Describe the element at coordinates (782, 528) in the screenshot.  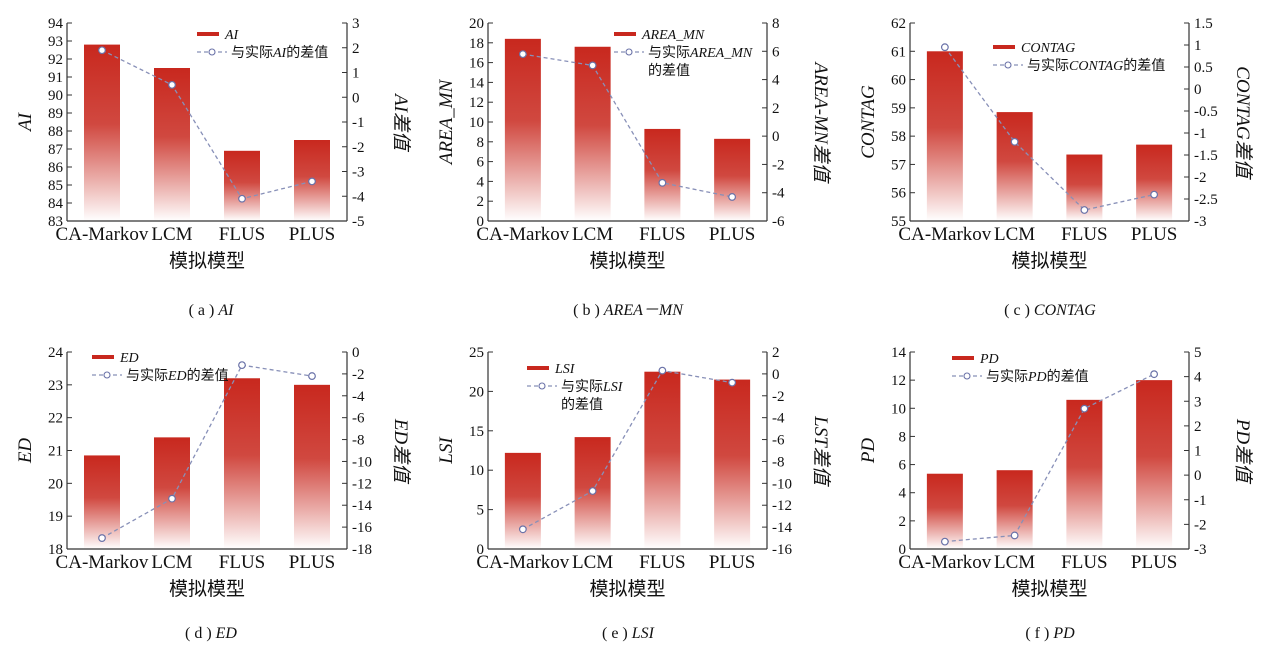
I see `y2-tick-label: -14` at that location.